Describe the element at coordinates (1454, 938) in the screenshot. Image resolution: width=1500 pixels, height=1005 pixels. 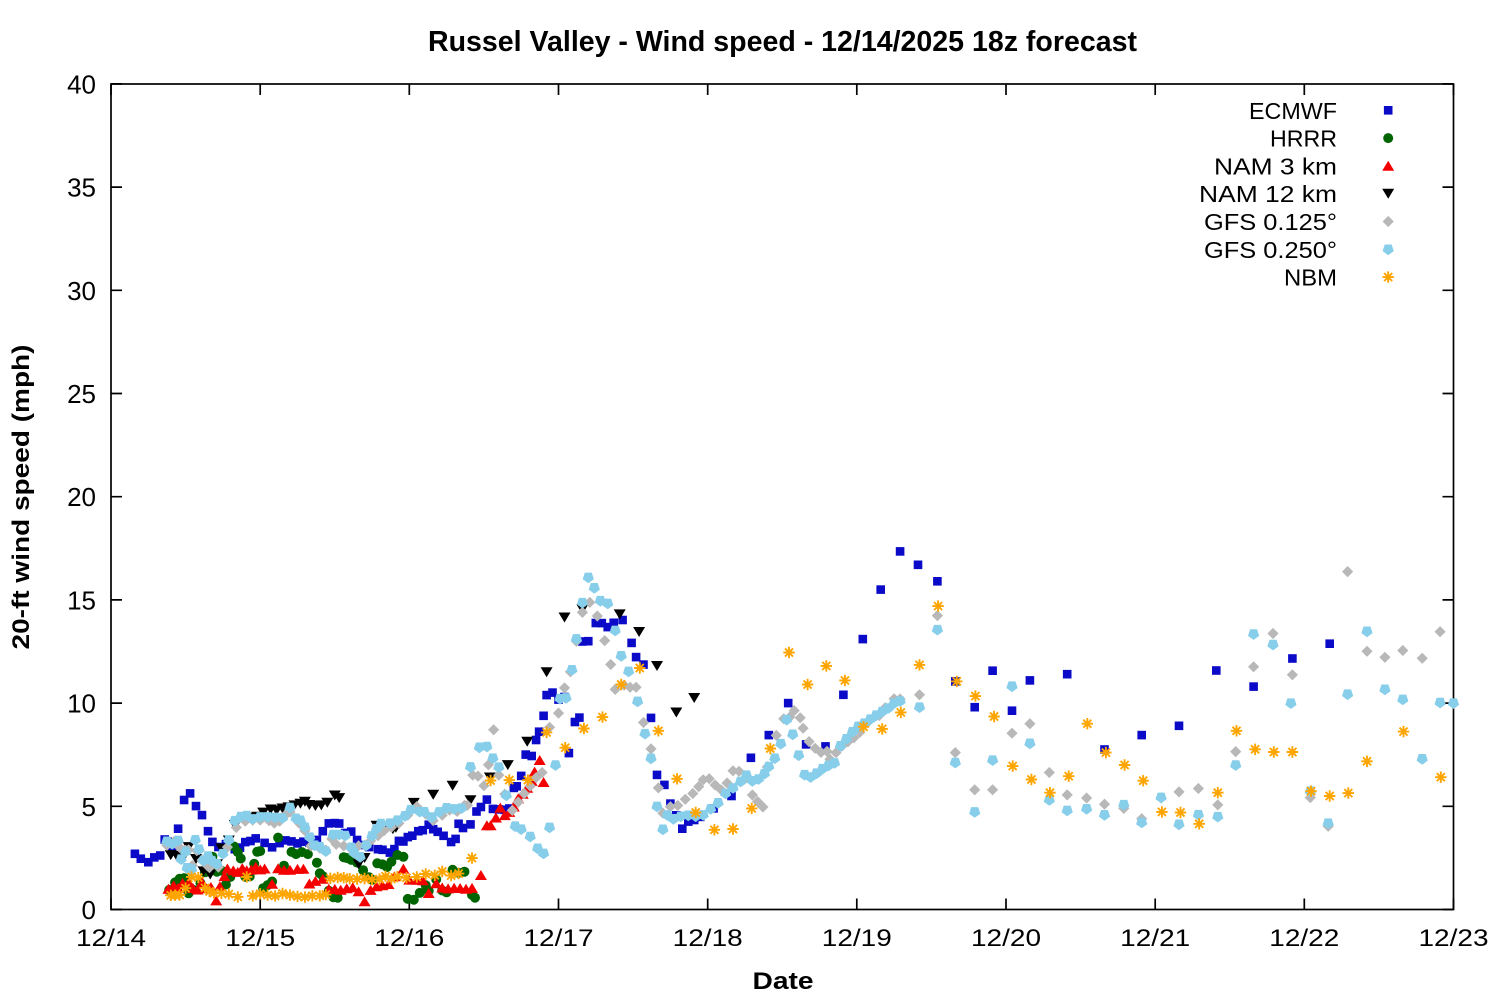
I see `svg-text: 12/23` at that location.